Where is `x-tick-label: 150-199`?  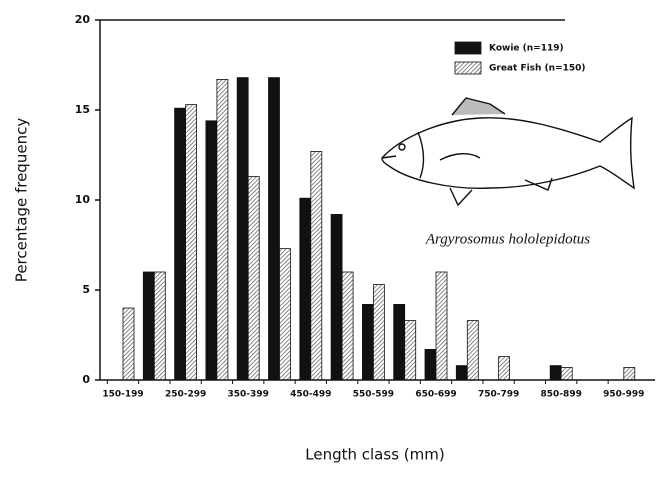 x-tick-label: 150-199 is located at coordinates (122, 395).